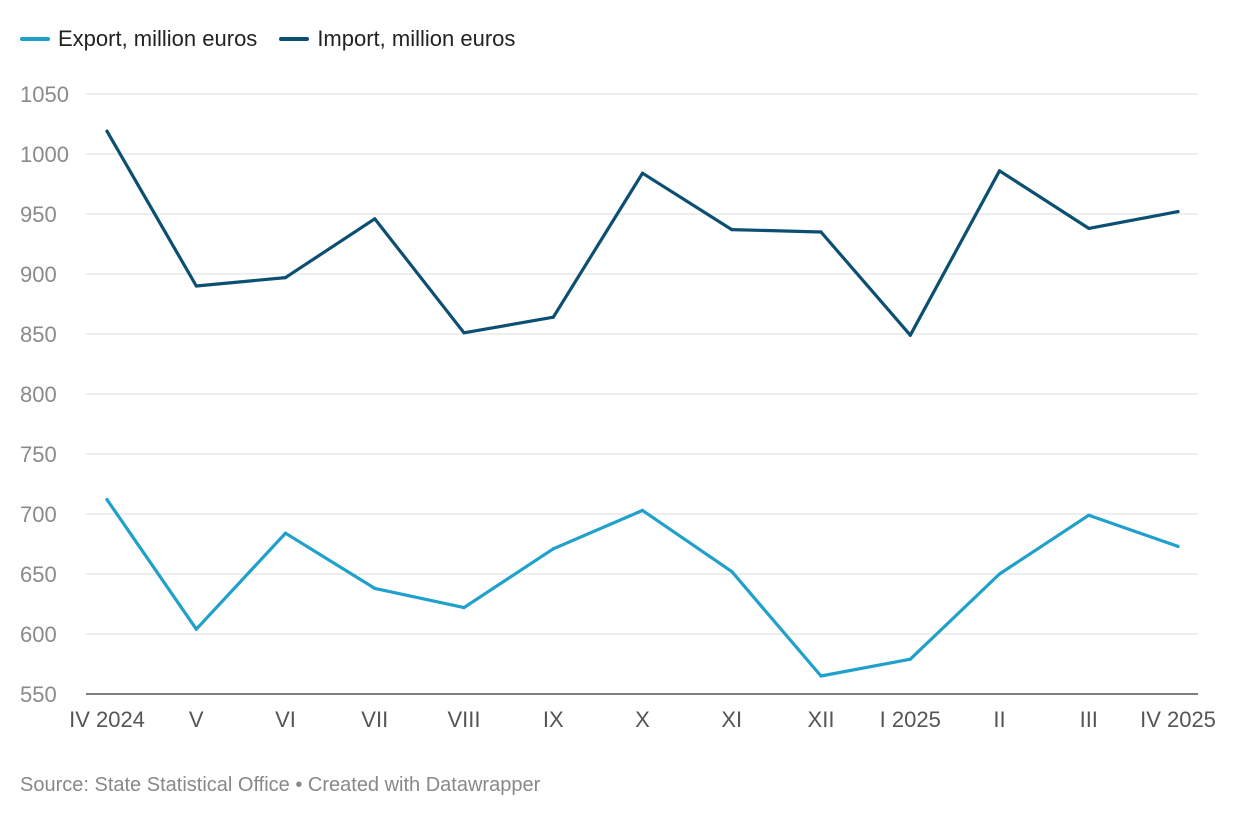 This screenshot has height=820, width=1240. Describe the element at coordinates (107, 719) in the screenshot. I see `x-tick-label: IV 2024` at that location.